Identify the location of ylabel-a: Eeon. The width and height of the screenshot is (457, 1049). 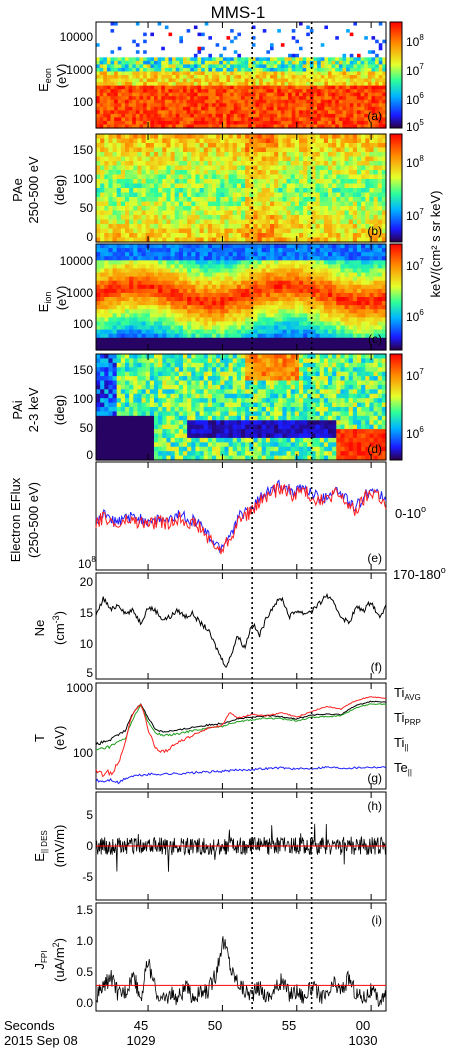
(44, 80).